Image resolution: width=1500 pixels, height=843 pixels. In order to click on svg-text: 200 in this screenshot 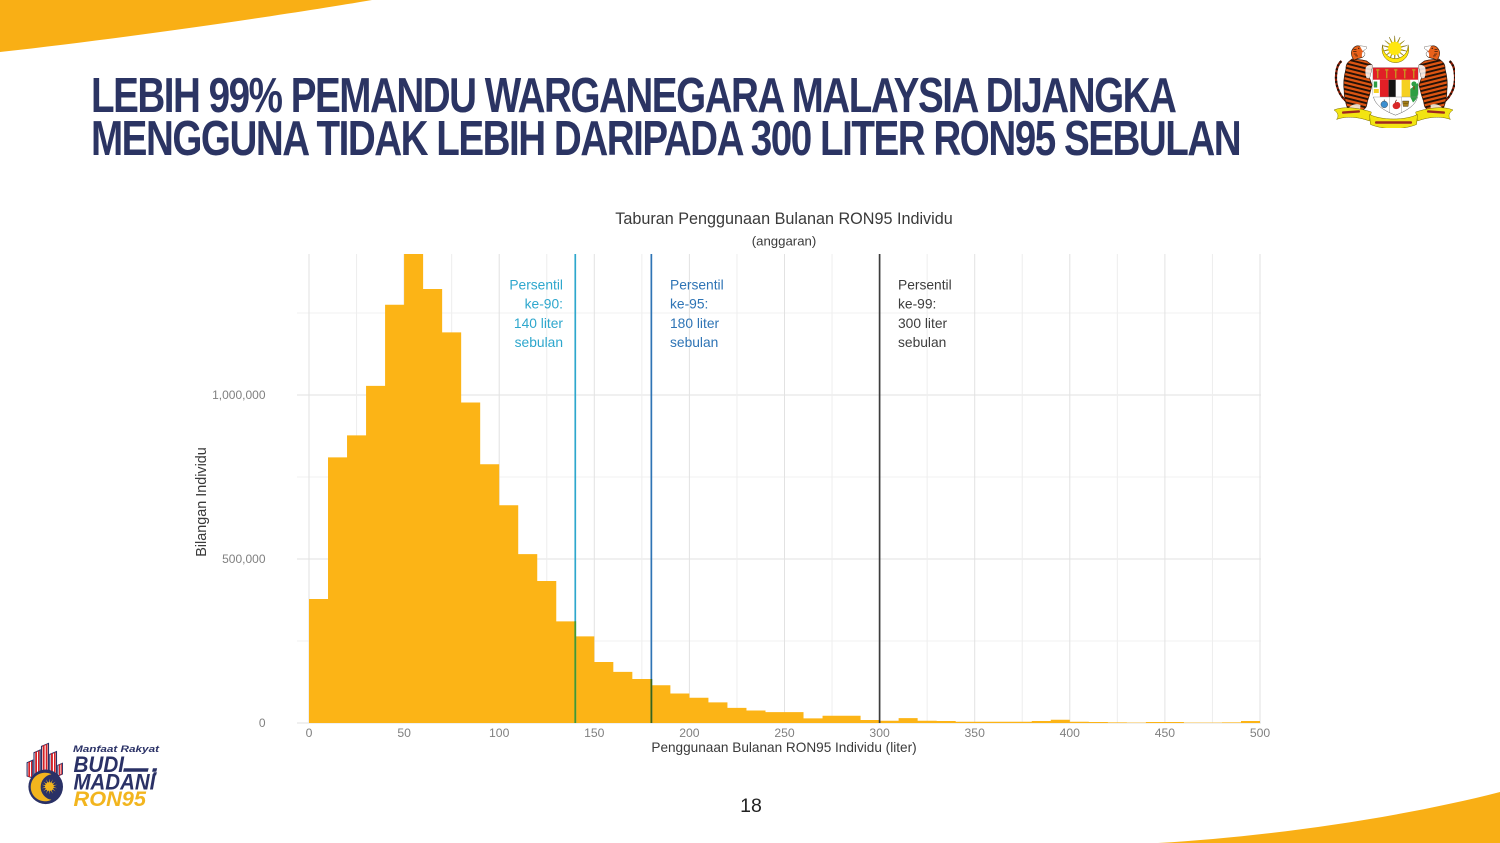, I will do `click(689, 733)`.